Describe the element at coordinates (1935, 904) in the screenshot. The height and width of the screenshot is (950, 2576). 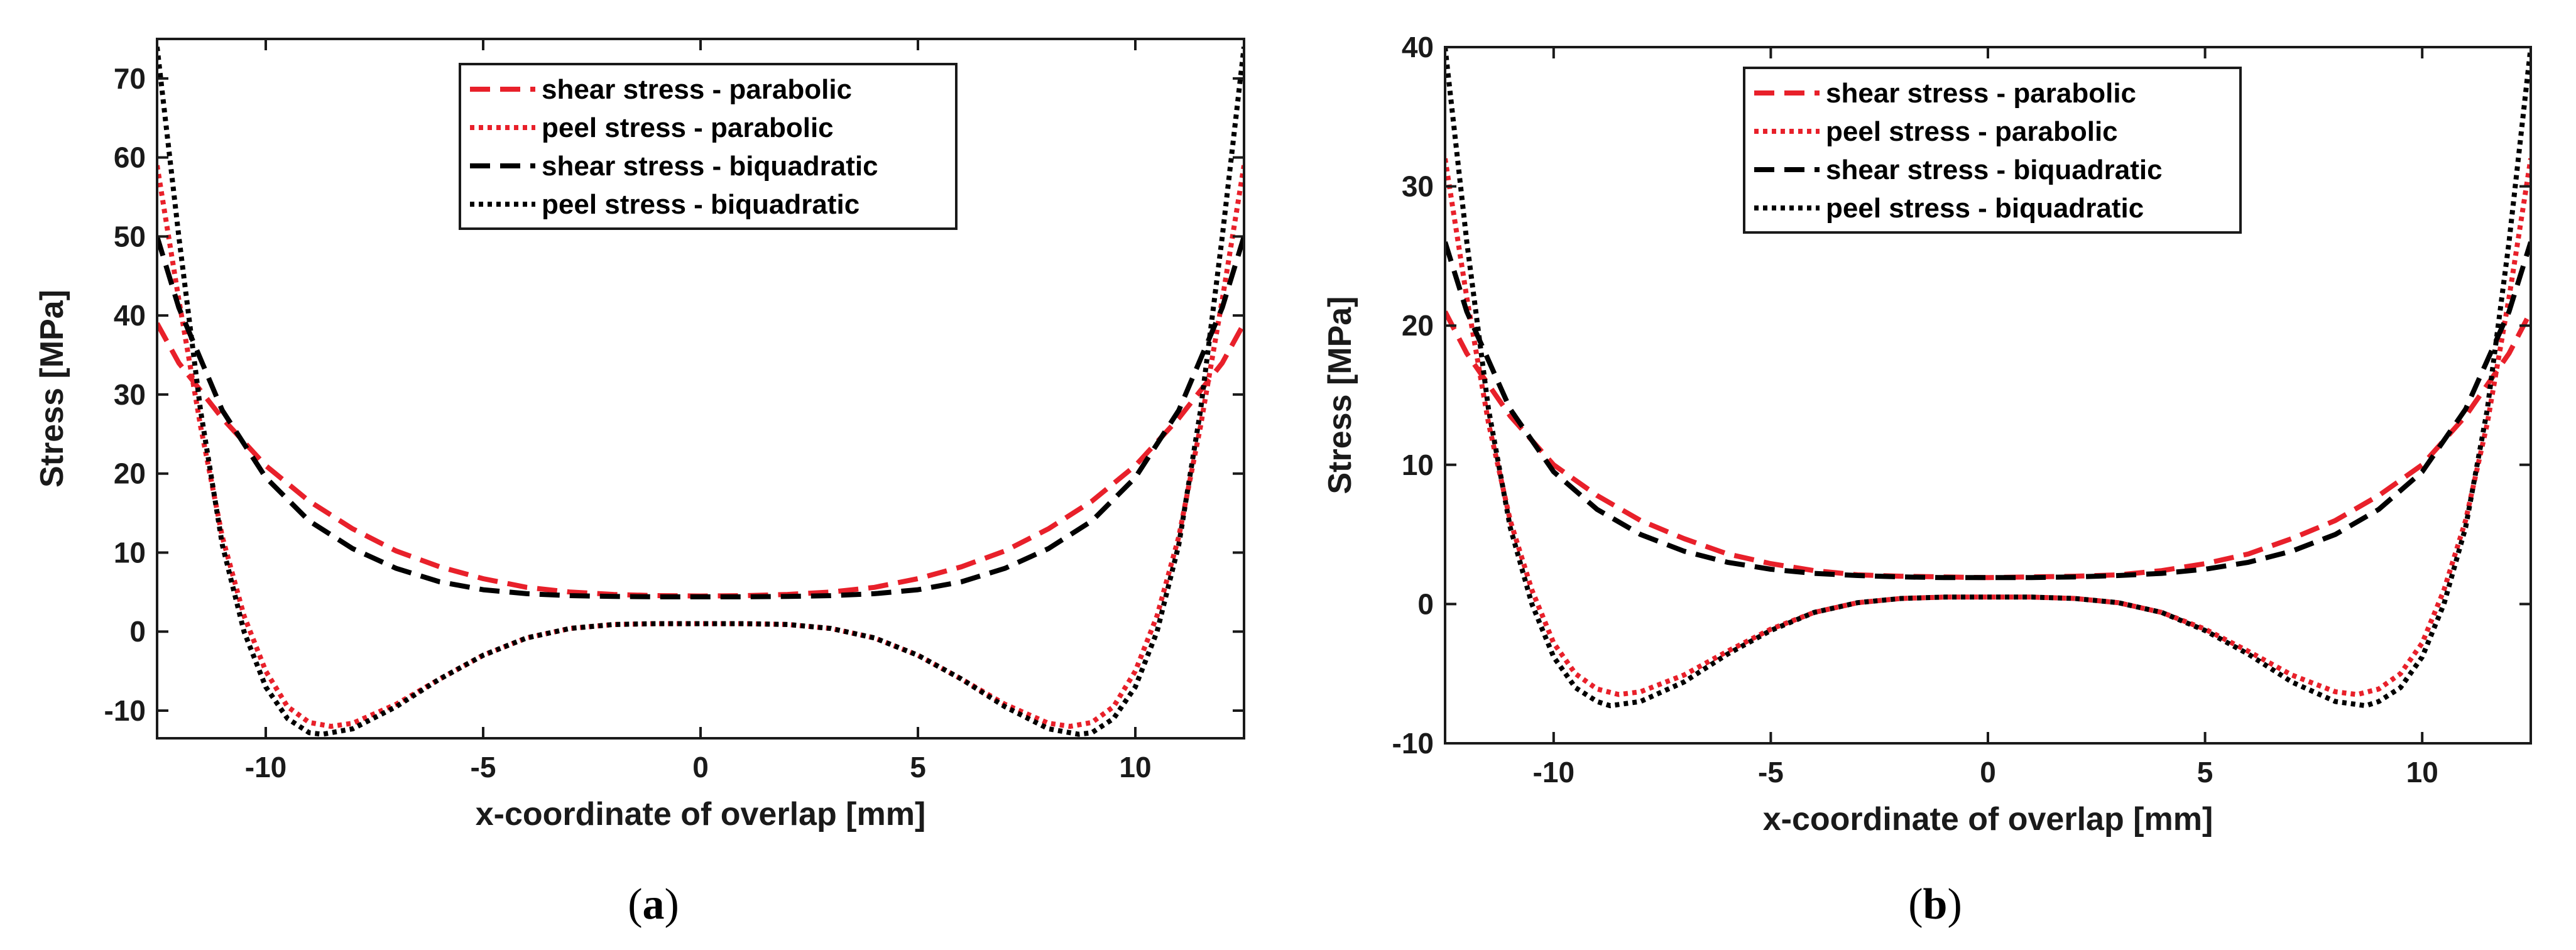
I see `panel-caption-b: (b)` at that location.